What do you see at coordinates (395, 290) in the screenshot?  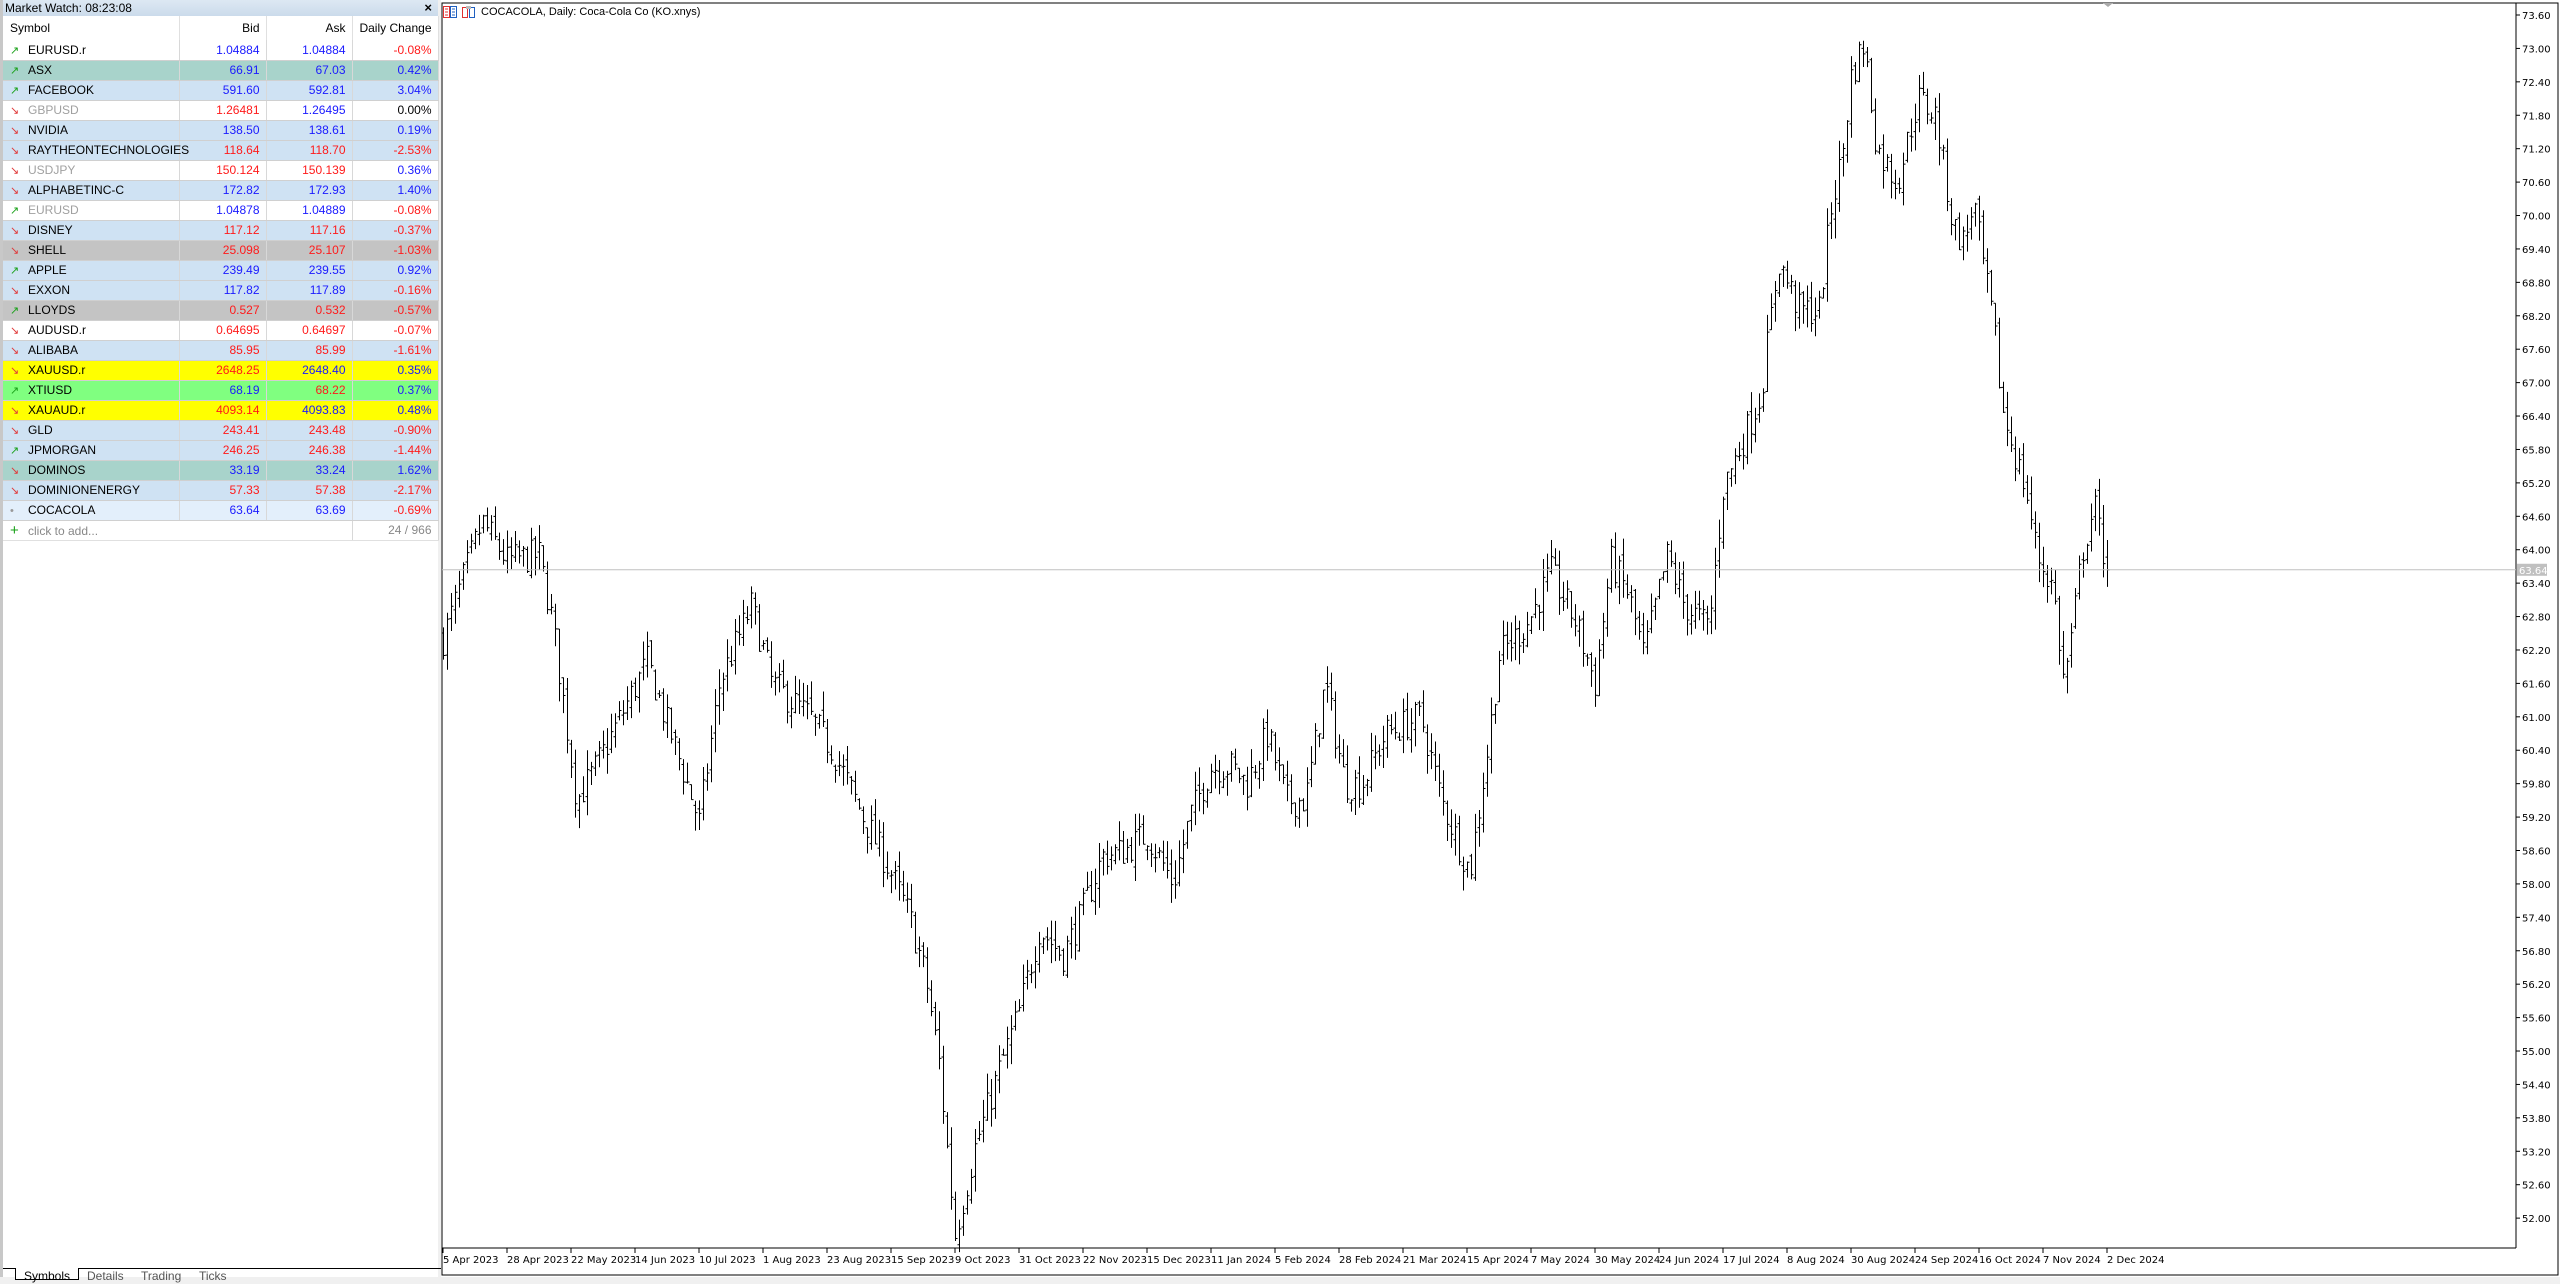 I see `daily-change: -0.16%` at bounding box center [395, 290].